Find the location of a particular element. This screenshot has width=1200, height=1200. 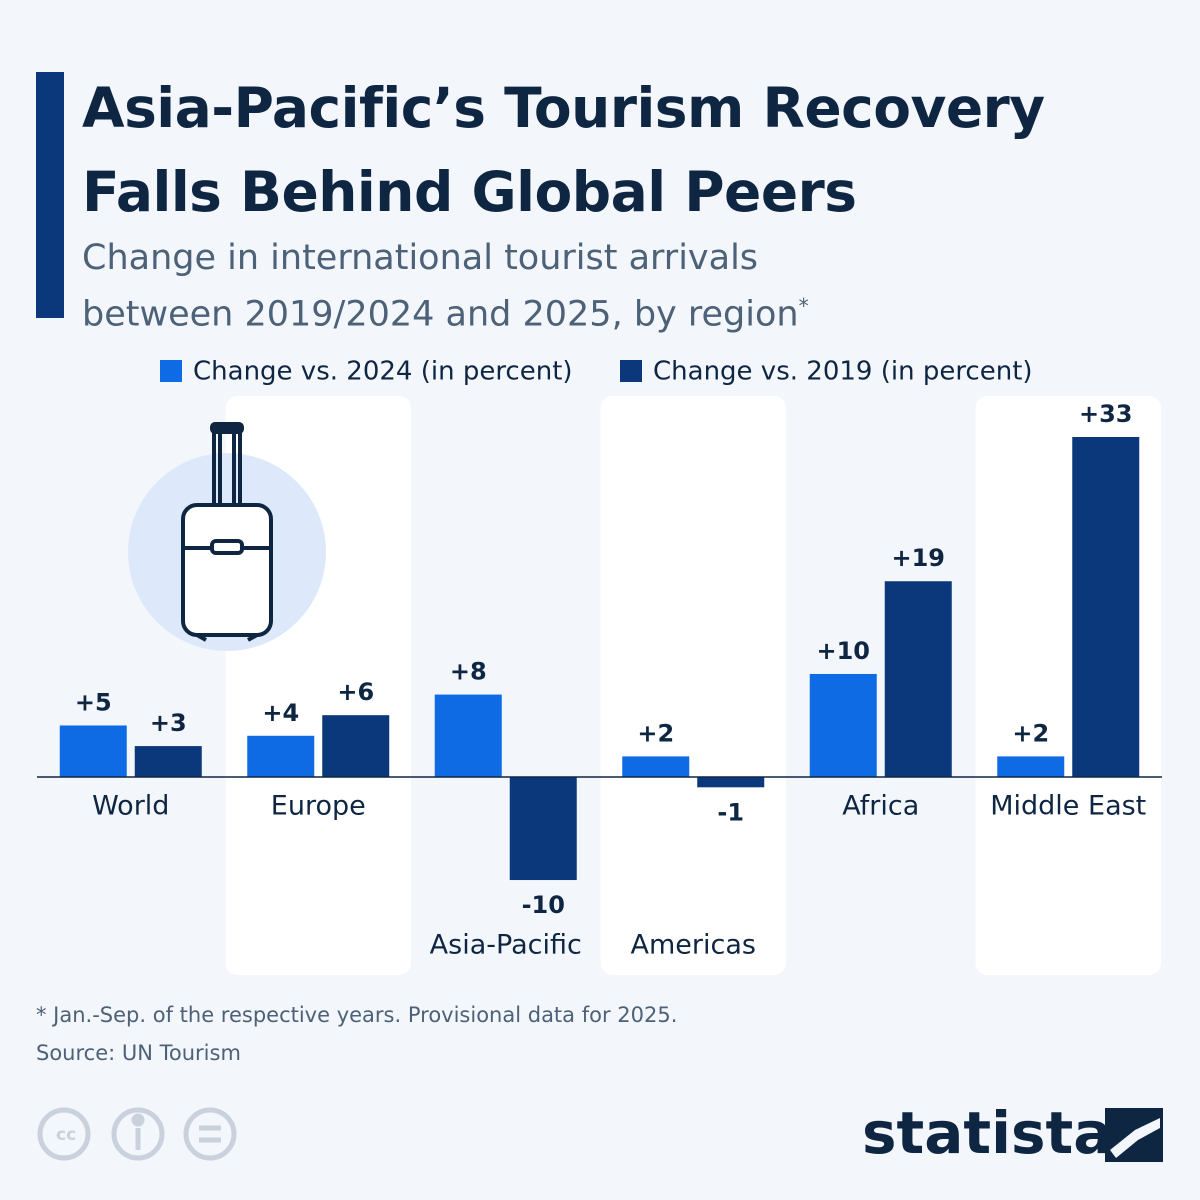

value-label: +8 is located at coordinates (468, 672).